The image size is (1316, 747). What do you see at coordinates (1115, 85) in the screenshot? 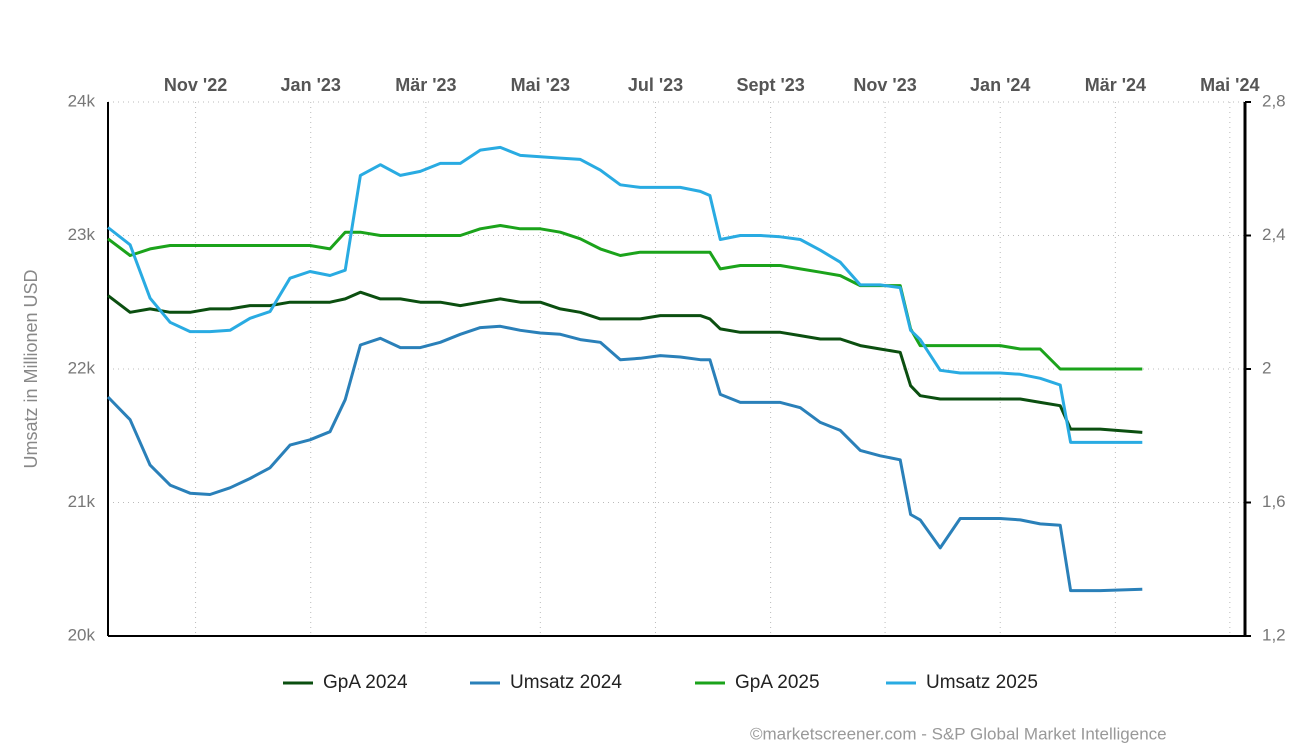
I see `x-tick-label: Mär '24` at bounding box center [1115, 85].